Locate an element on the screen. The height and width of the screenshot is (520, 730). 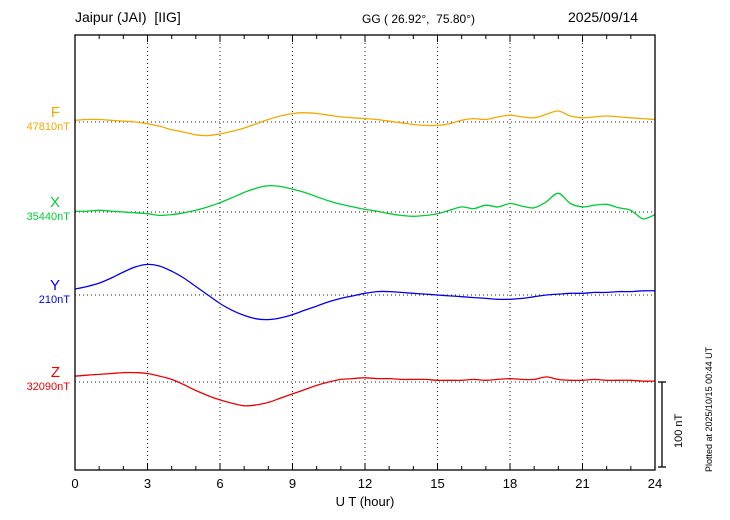
x-tick-label: 12 is located at coordinates (365, 483).